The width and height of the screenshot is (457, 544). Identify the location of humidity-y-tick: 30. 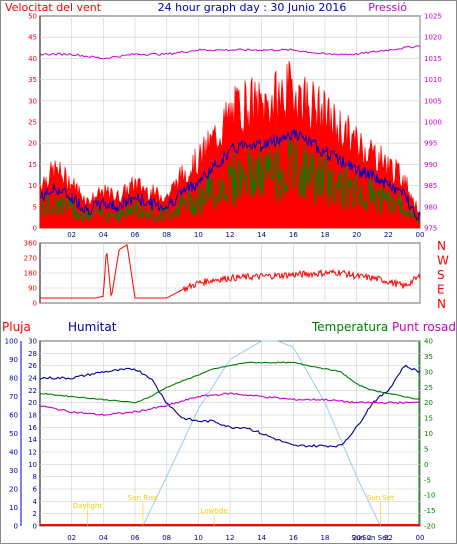
(32, 342).